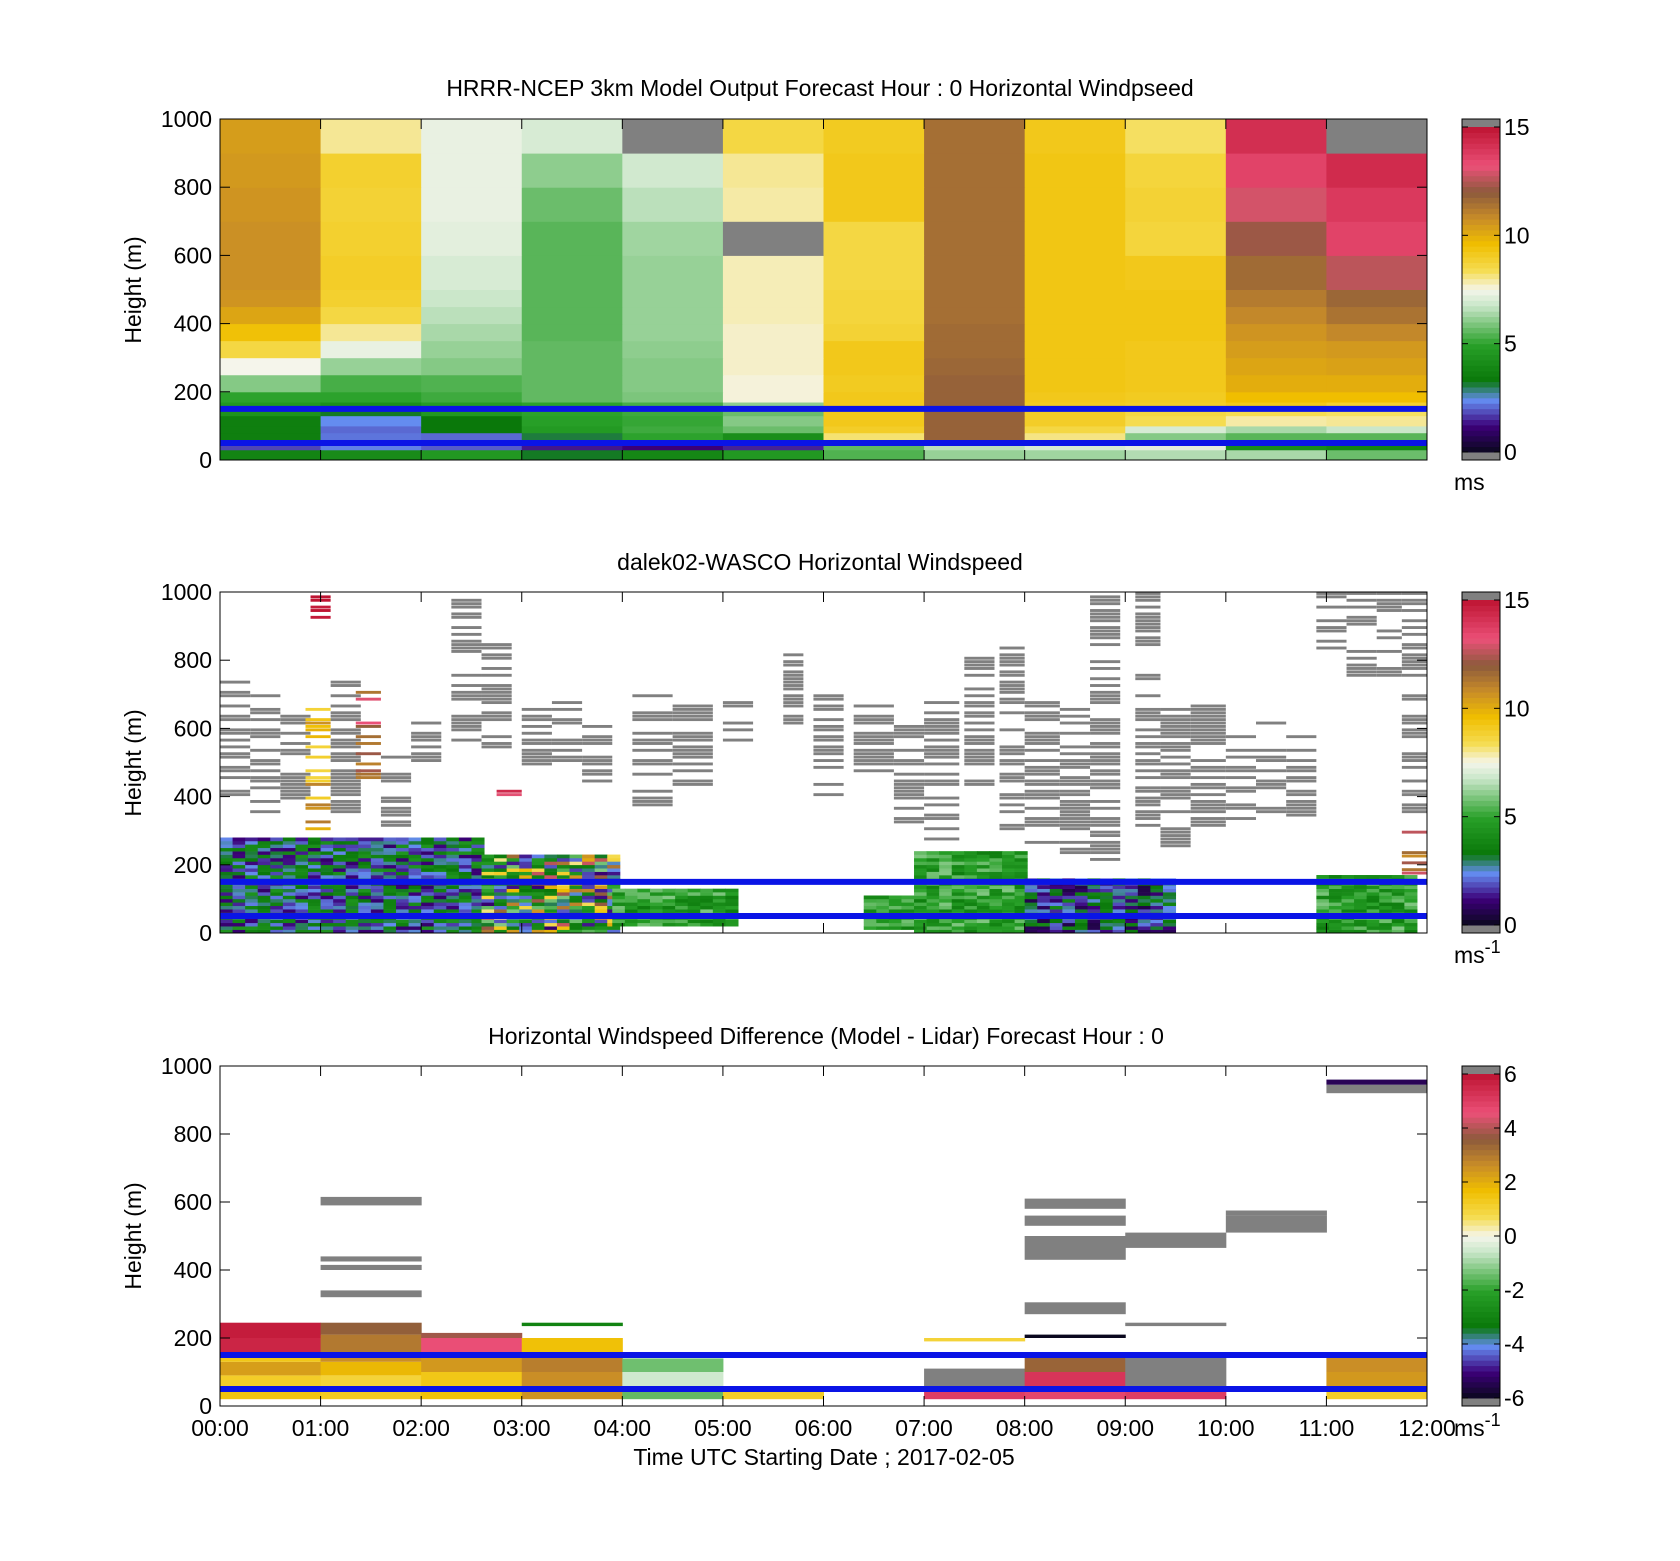 This screenshot has height=1561, width=1680. Describe the element at coordinates (1510, 925) in the screenshot. I see `colorbar-tick-label: 0` at that location.